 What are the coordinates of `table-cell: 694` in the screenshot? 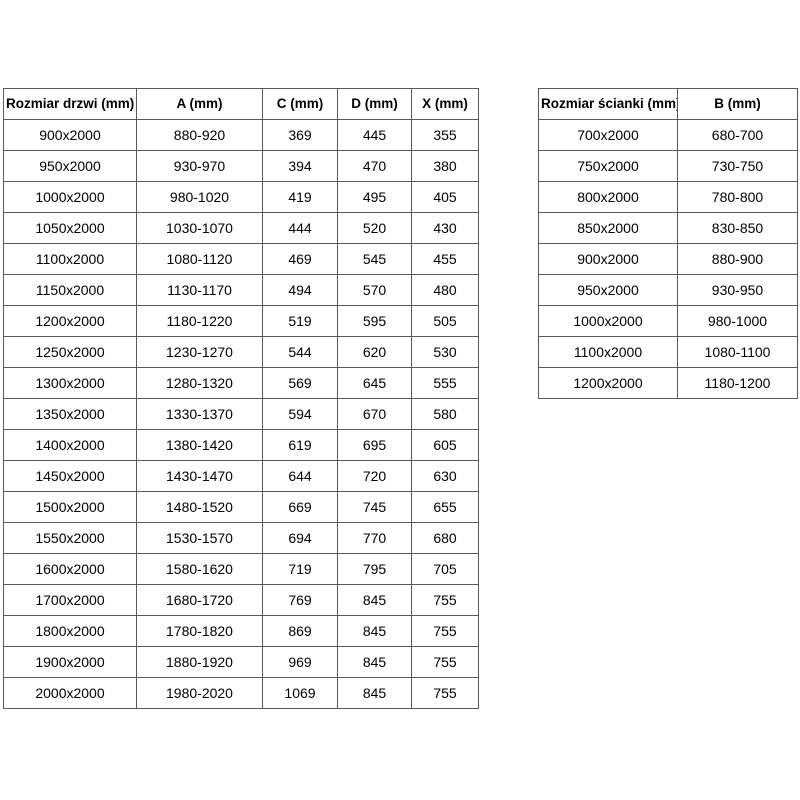 It's located at (300, 538).